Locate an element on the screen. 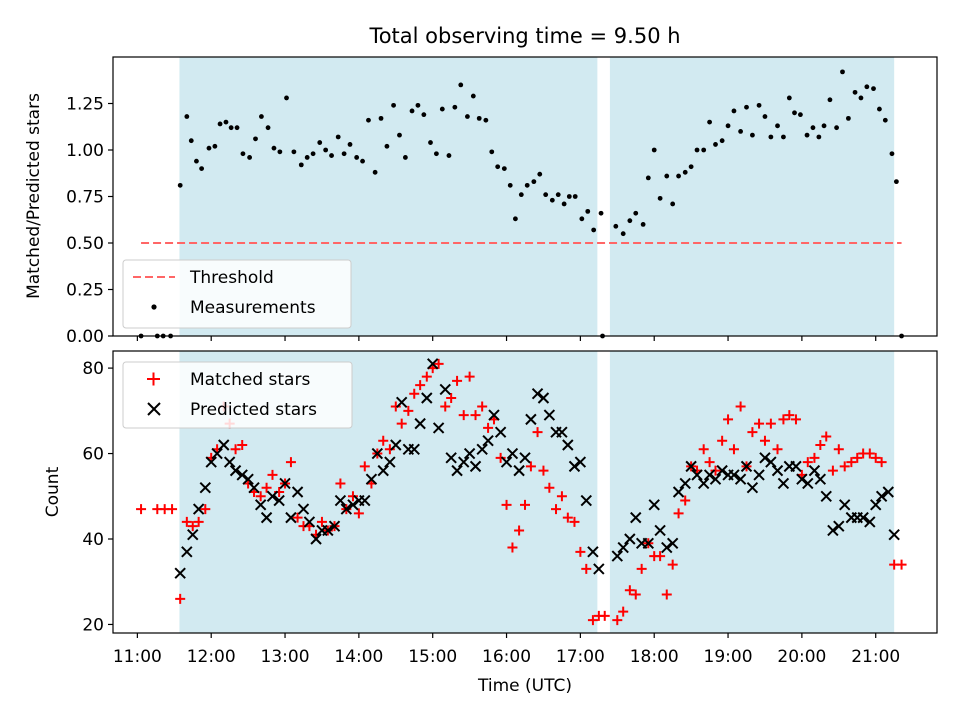 This screenshot has height=720, width=960. y-tick-label: 80 is located at coordinates (93, 369).